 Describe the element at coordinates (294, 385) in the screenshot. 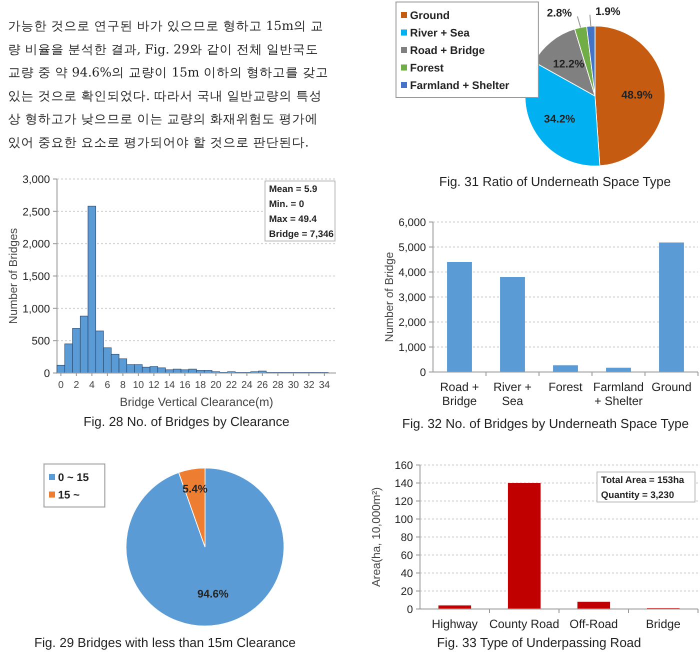

I see `x-tick-label: 30` at that location.